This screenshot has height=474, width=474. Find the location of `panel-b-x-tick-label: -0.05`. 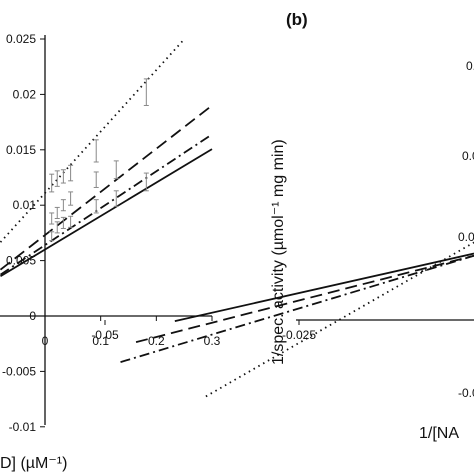

panel-b-x-tick-label: -0.05 is located at coordinates (105, 335).